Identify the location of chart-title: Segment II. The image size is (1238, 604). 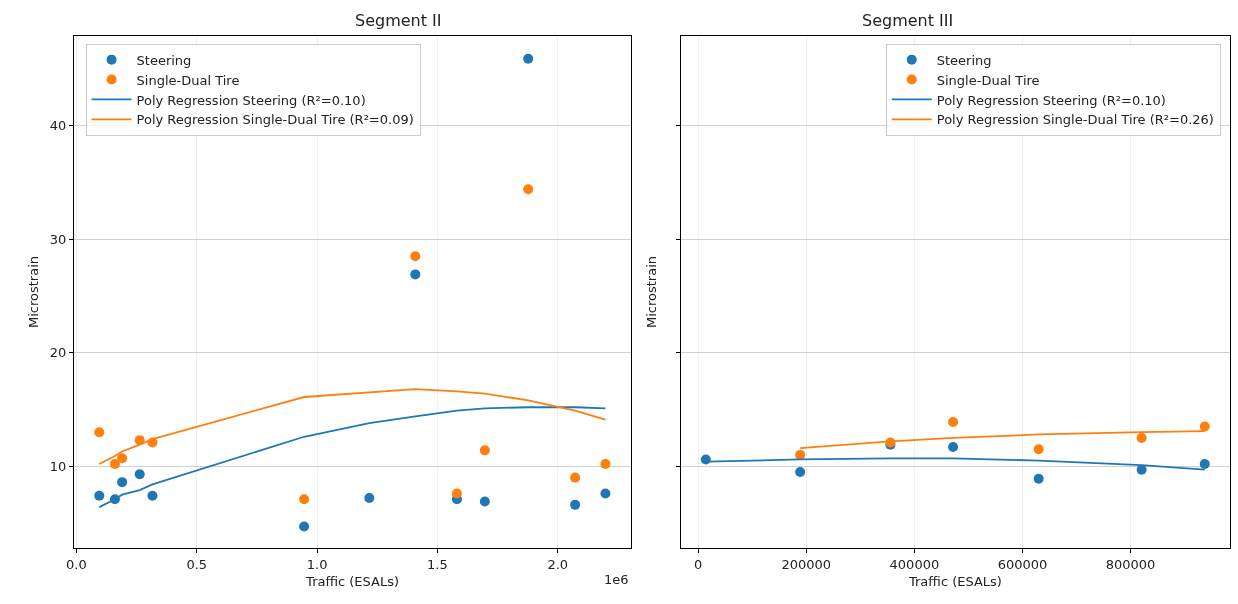
(398, 20).